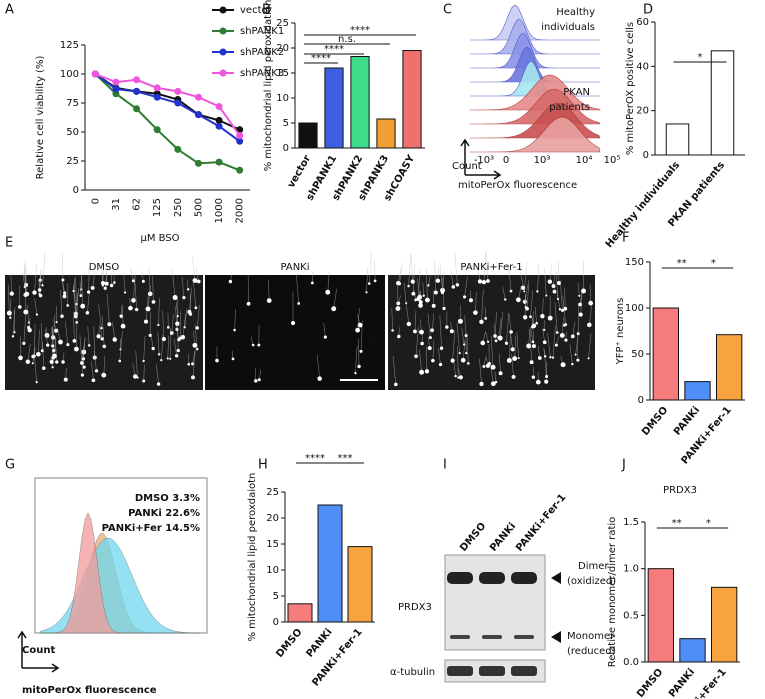 The image size is (765, 699). What do you see at coordinates (286, 148) in the screenshot?
I see `y-tick-label: 0` at bounding box center [286, 148].